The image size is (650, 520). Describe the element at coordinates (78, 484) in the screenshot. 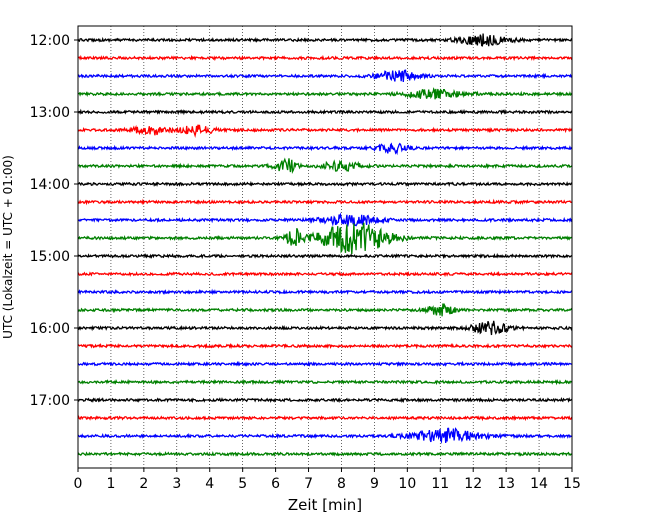

I see `x-tick-label: 0` at that location.